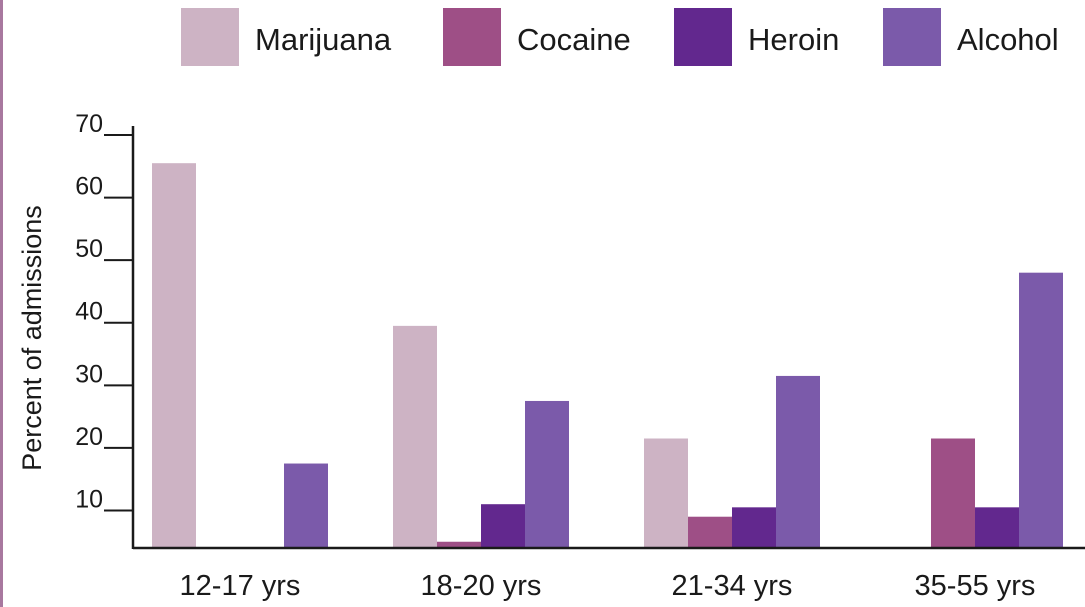 This screenshot has width=1085, height=607. Describe the element at coordinates (323, 39) in the screenshot. I see `legend-label-marijuana: Marijuana` at that location.